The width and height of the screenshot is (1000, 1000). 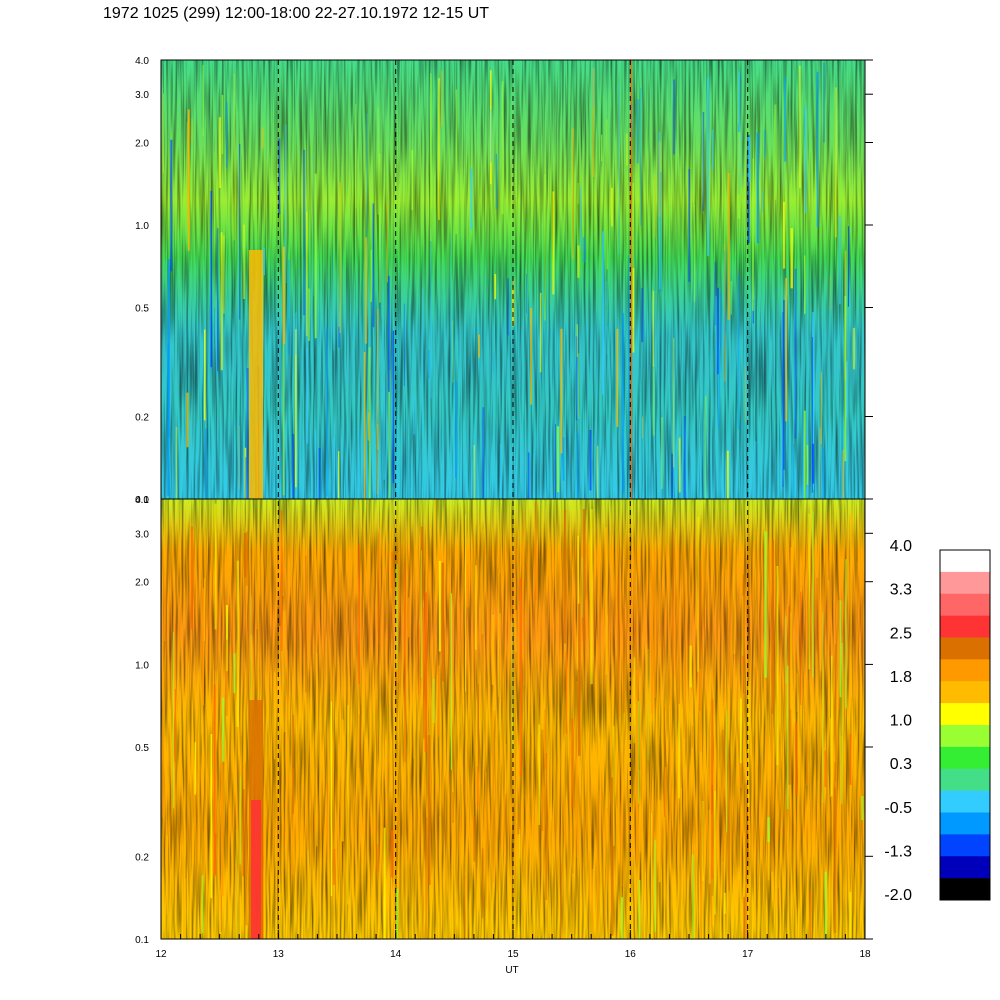 What do you see at coordinates (256, 869) in the screenshot?
I see `bottom-red-band` at bounding box center [256, 869].